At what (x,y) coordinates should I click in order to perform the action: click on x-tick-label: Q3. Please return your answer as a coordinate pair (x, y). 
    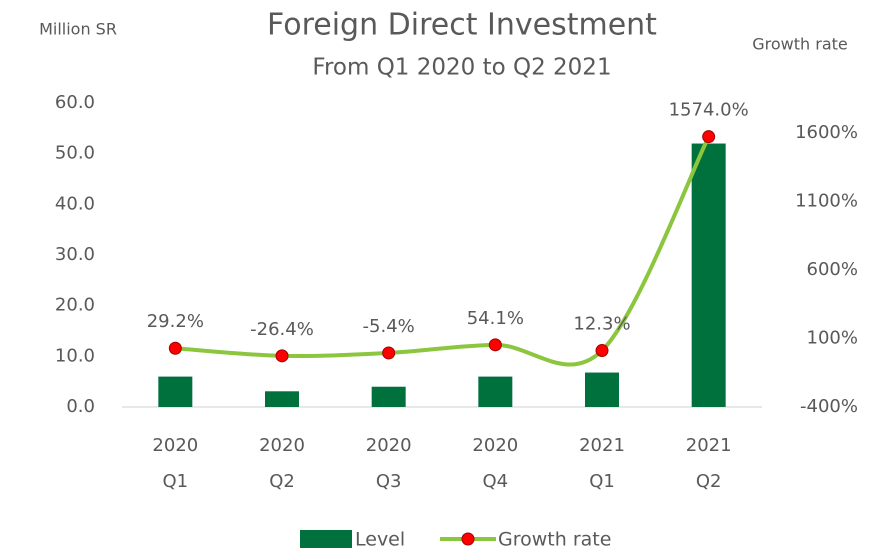
    Looking at the image, I should click on (389, 481).